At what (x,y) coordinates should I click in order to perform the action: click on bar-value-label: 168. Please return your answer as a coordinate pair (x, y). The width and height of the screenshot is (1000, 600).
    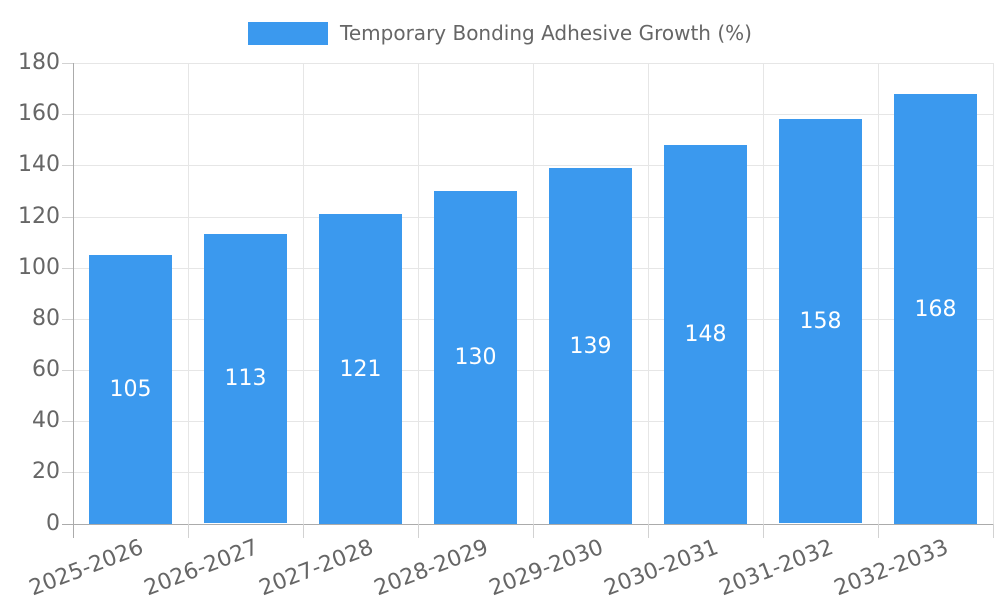
    Looking at the image, I should click on (935, 309).